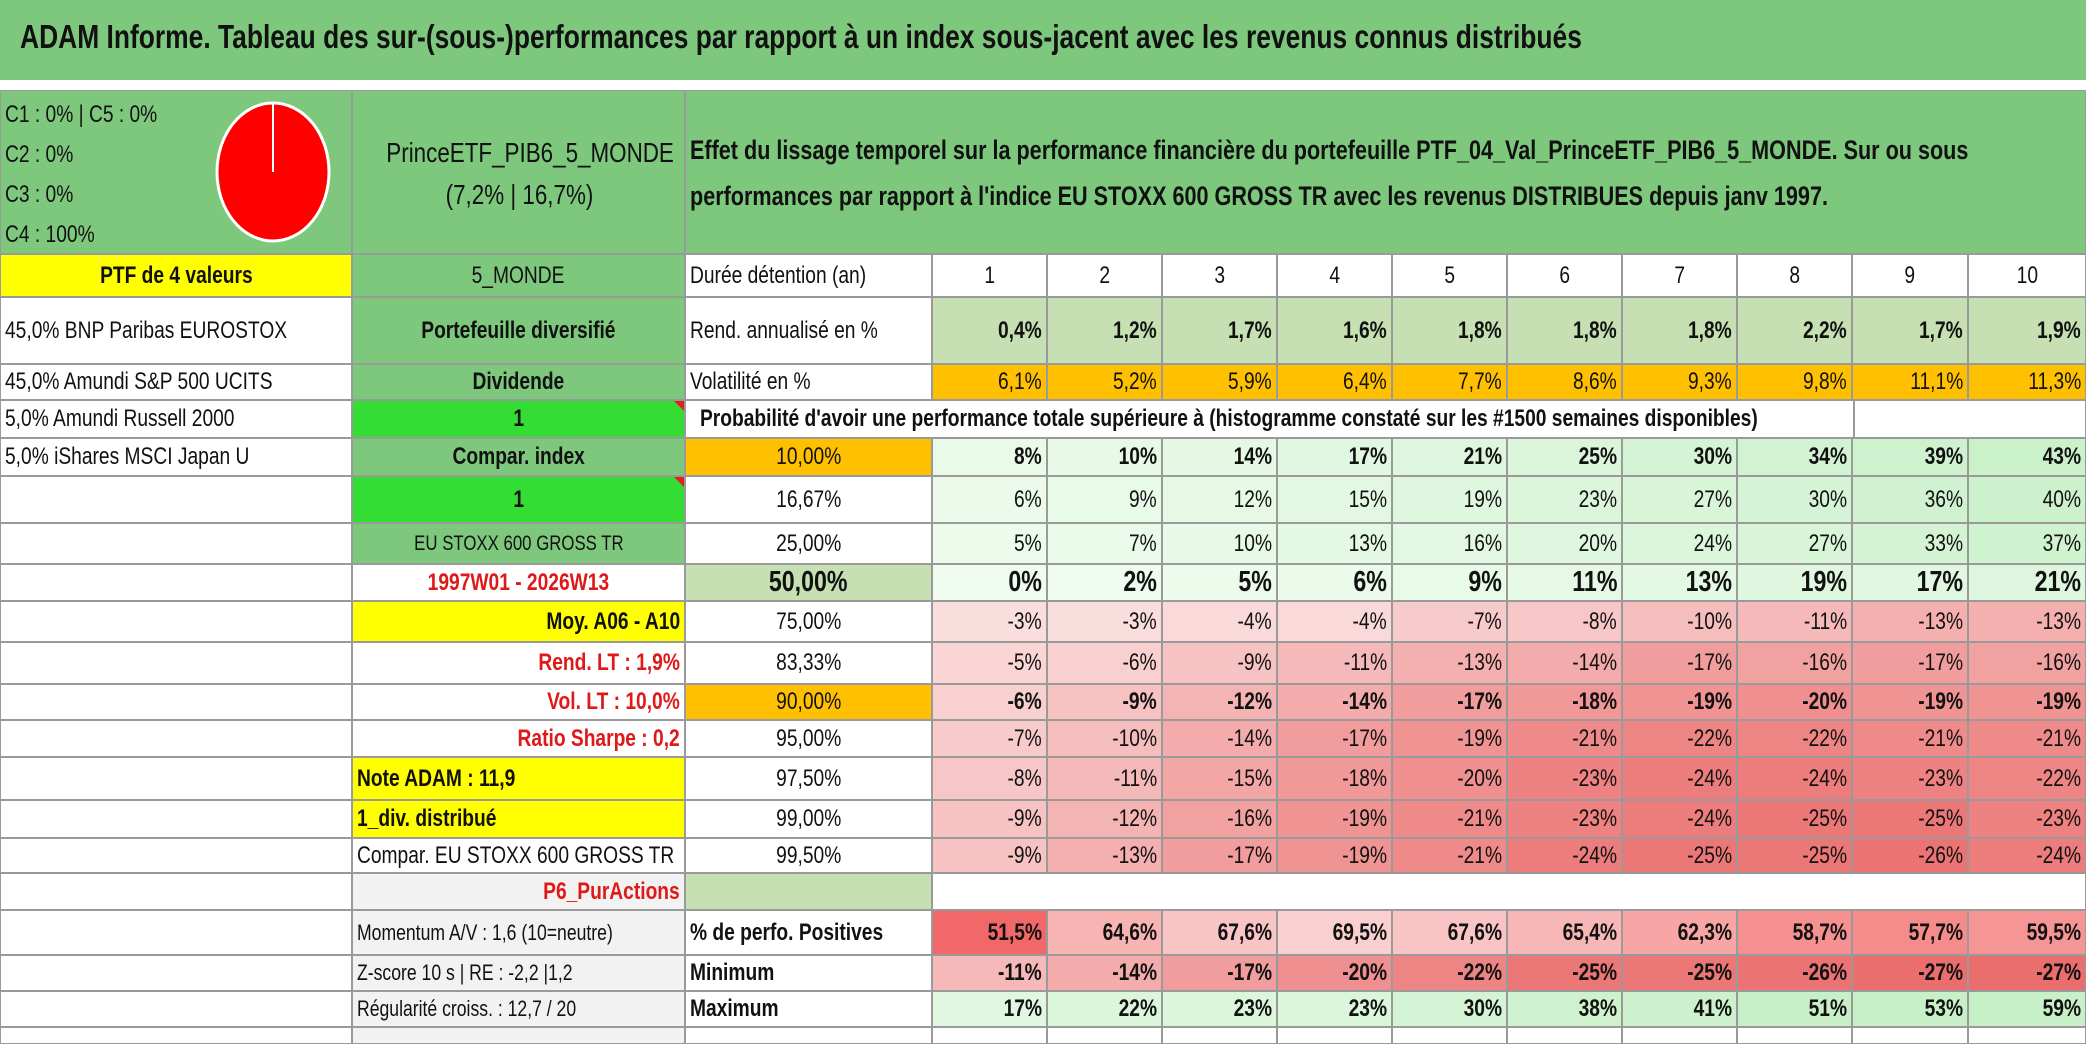 The width and height of the screenshot is (2086, 1044). I want to click on quantile-value: 6%, so click(989, 499).